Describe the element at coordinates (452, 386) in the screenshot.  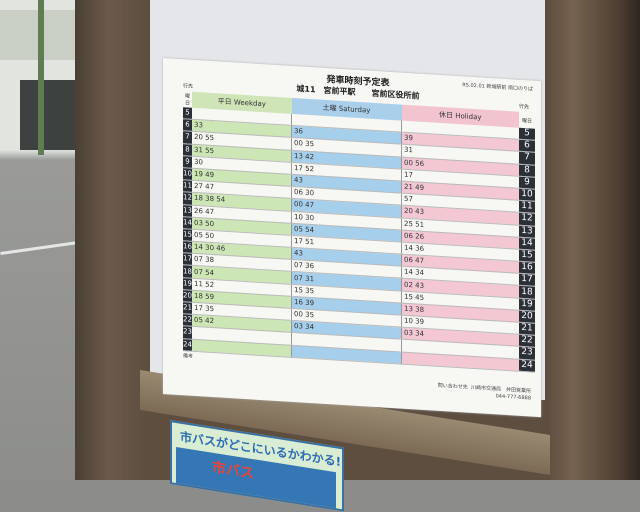
I see `contact-label: 問い合わせ先` at that location.